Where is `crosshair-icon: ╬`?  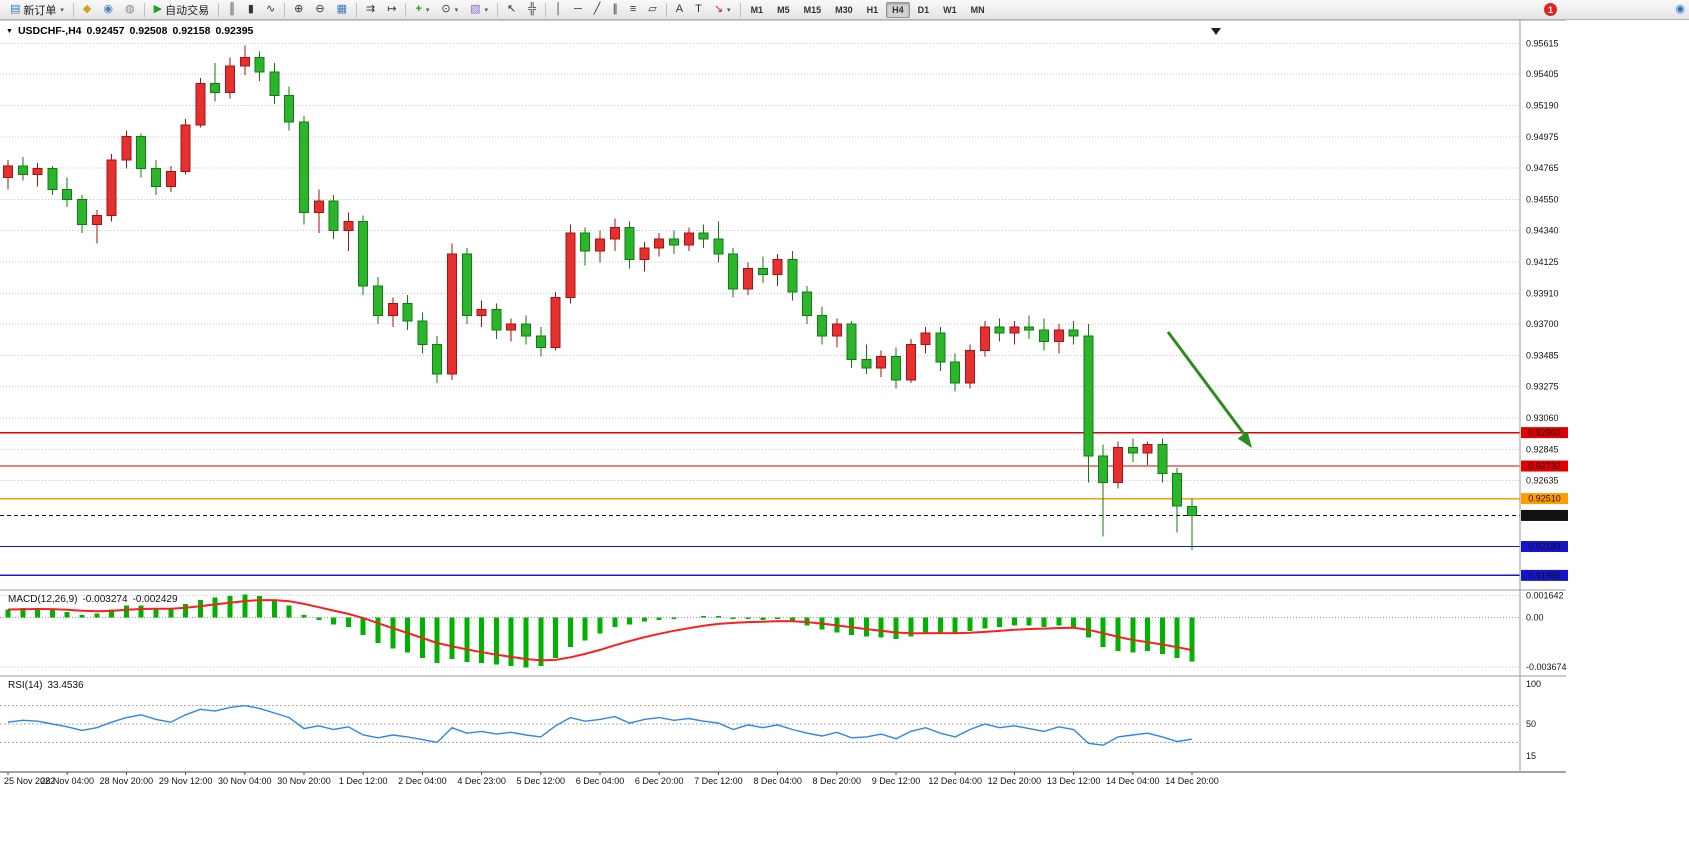
crosshair-icon: ╬ is located at coordinates (532, 10).